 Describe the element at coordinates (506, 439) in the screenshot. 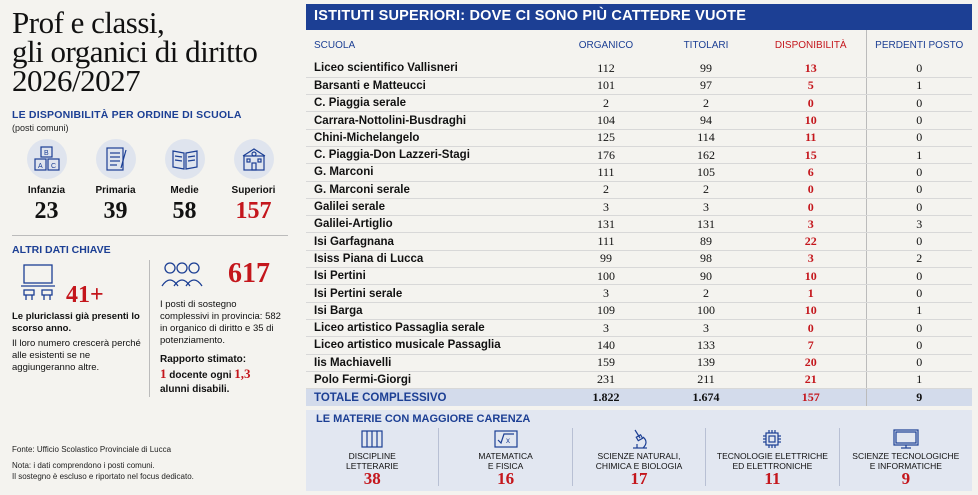

I see `square-root-icon: x` at that location.